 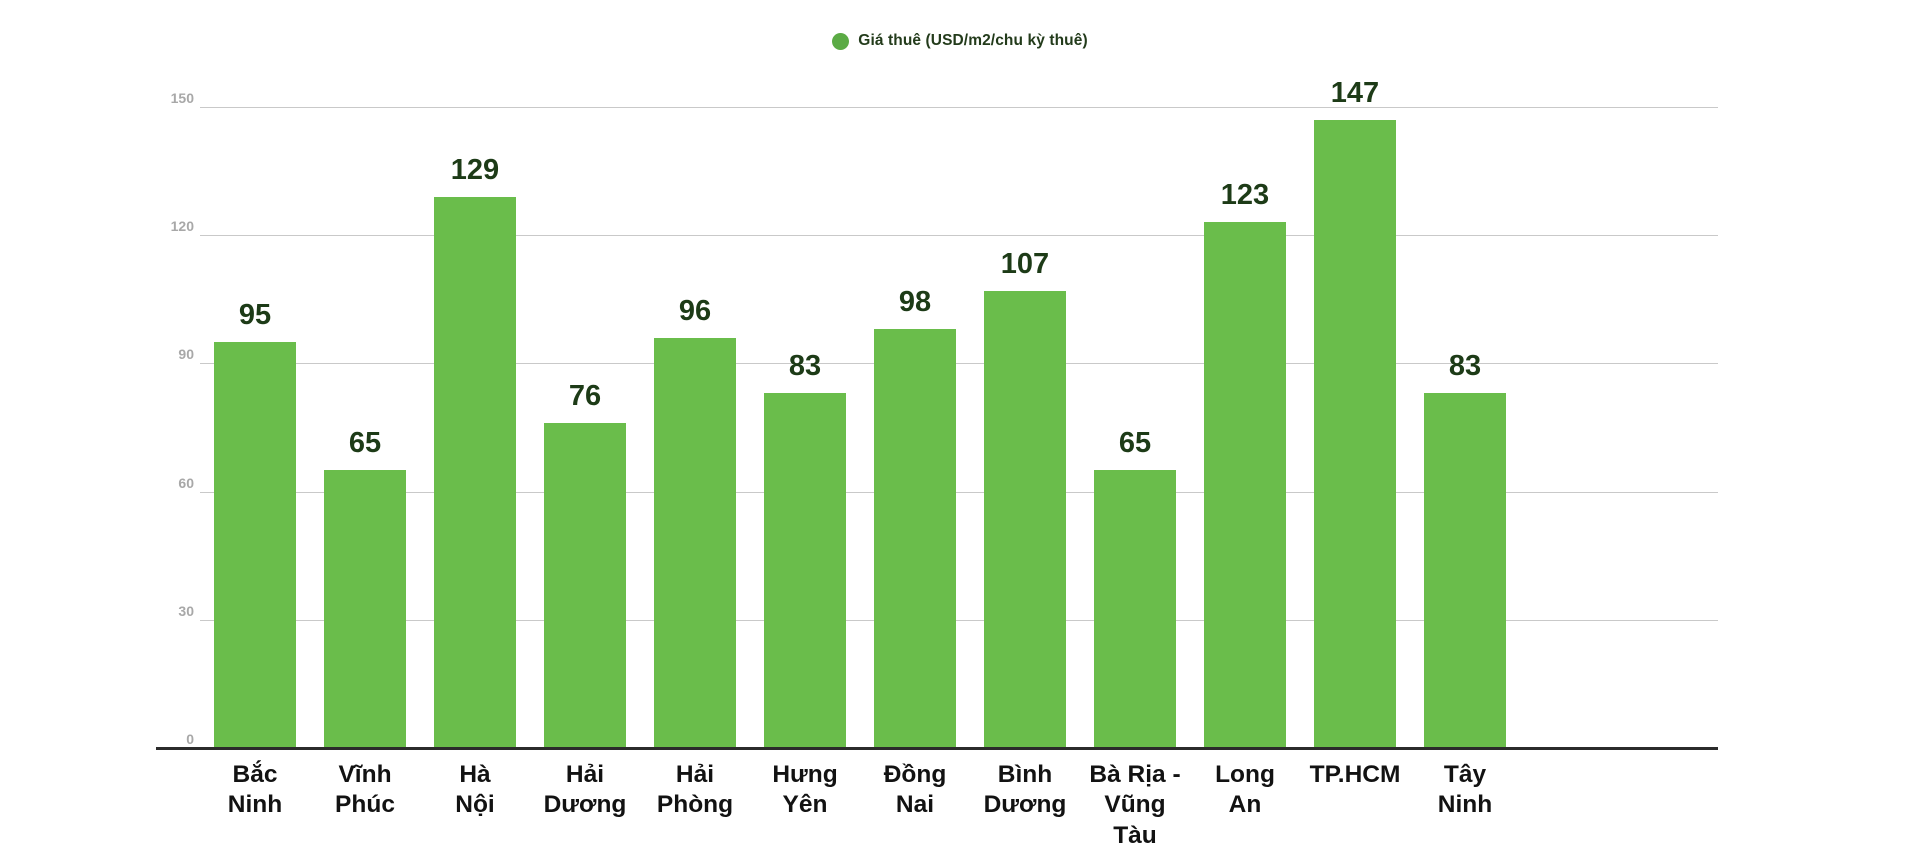 I want to click on x-axis-category-line: Hưng, so click(x=805, y=774).